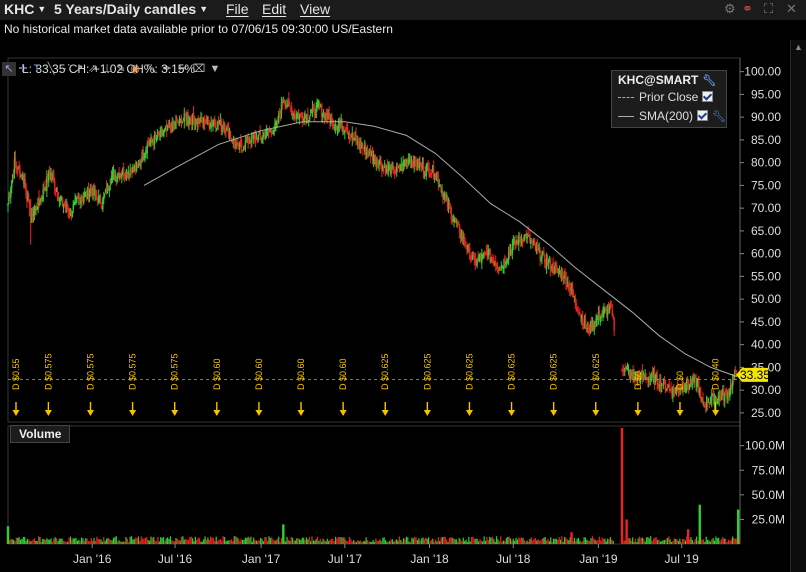 The width and height of the screenshot is (806, 572). I want to click on thumbtack-icon: ✒, so click(167, 69).